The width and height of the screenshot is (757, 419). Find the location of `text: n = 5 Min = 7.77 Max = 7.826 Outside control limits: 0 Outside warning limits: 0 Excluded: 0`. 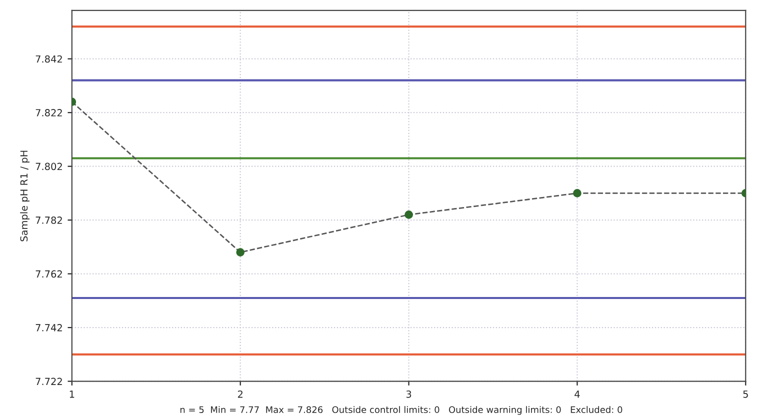

text: n = 5 Min = 7.77 Max = 7.826 Outside control limits: 0 Outside warning limits: 0 Excluded: 0 is located at coordinates (401, 410).